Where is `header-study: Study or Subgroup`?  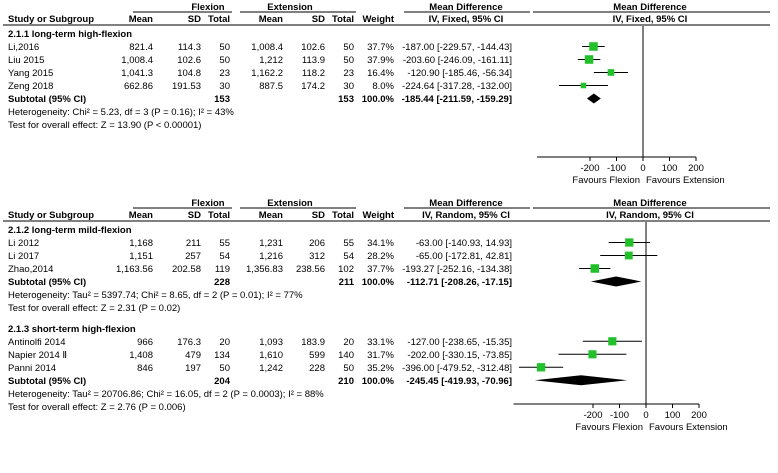 header-study: Study or Subgroup is located at coordinates (51, 215).